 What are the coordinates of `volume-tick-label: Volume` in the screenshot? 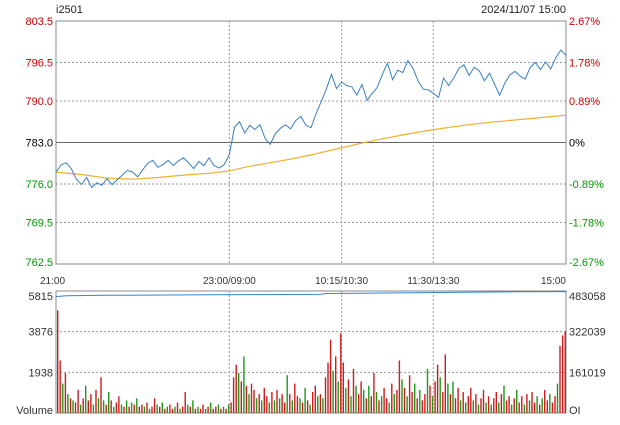 It's located at (34, 411).